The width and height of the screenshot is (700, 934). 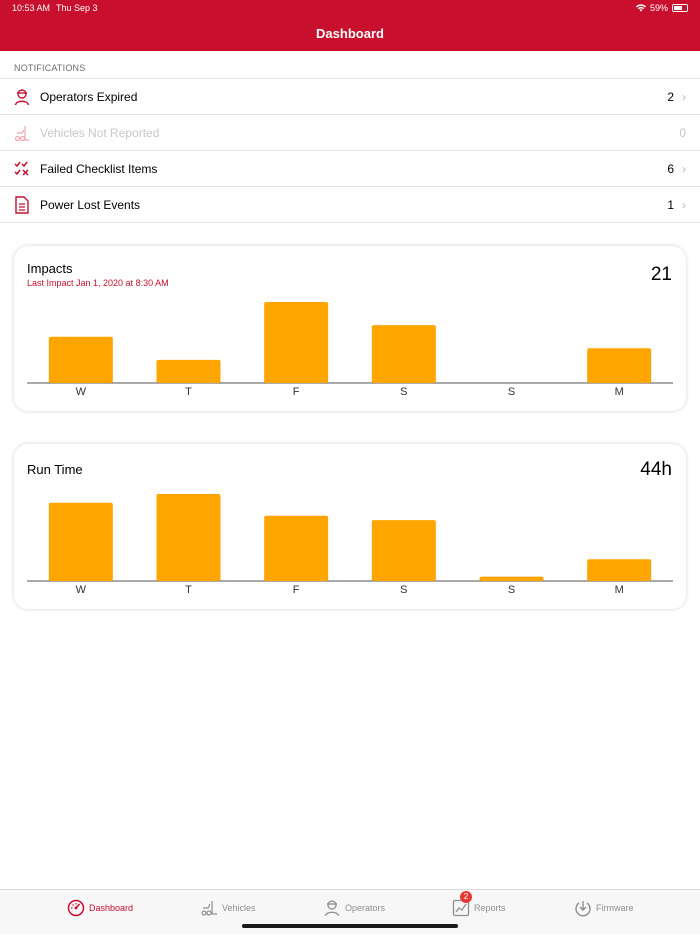 I want to click on document-icon, so click(x=22, y=205).